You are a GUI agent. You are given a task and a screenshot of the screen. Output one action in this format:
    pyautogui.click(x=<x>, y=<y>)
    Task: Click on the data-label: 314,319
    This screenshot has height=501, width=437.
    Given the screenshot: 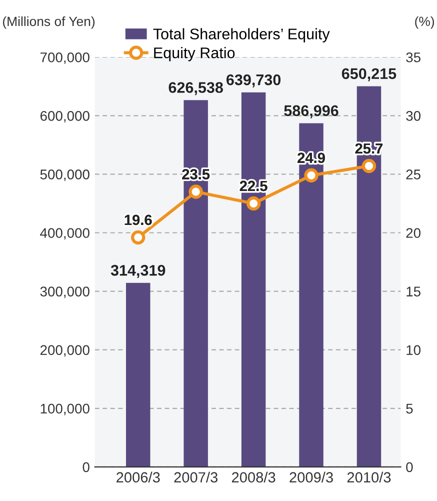 What is the action you would take?
    pyautogui.click(x=138, y=271)
    